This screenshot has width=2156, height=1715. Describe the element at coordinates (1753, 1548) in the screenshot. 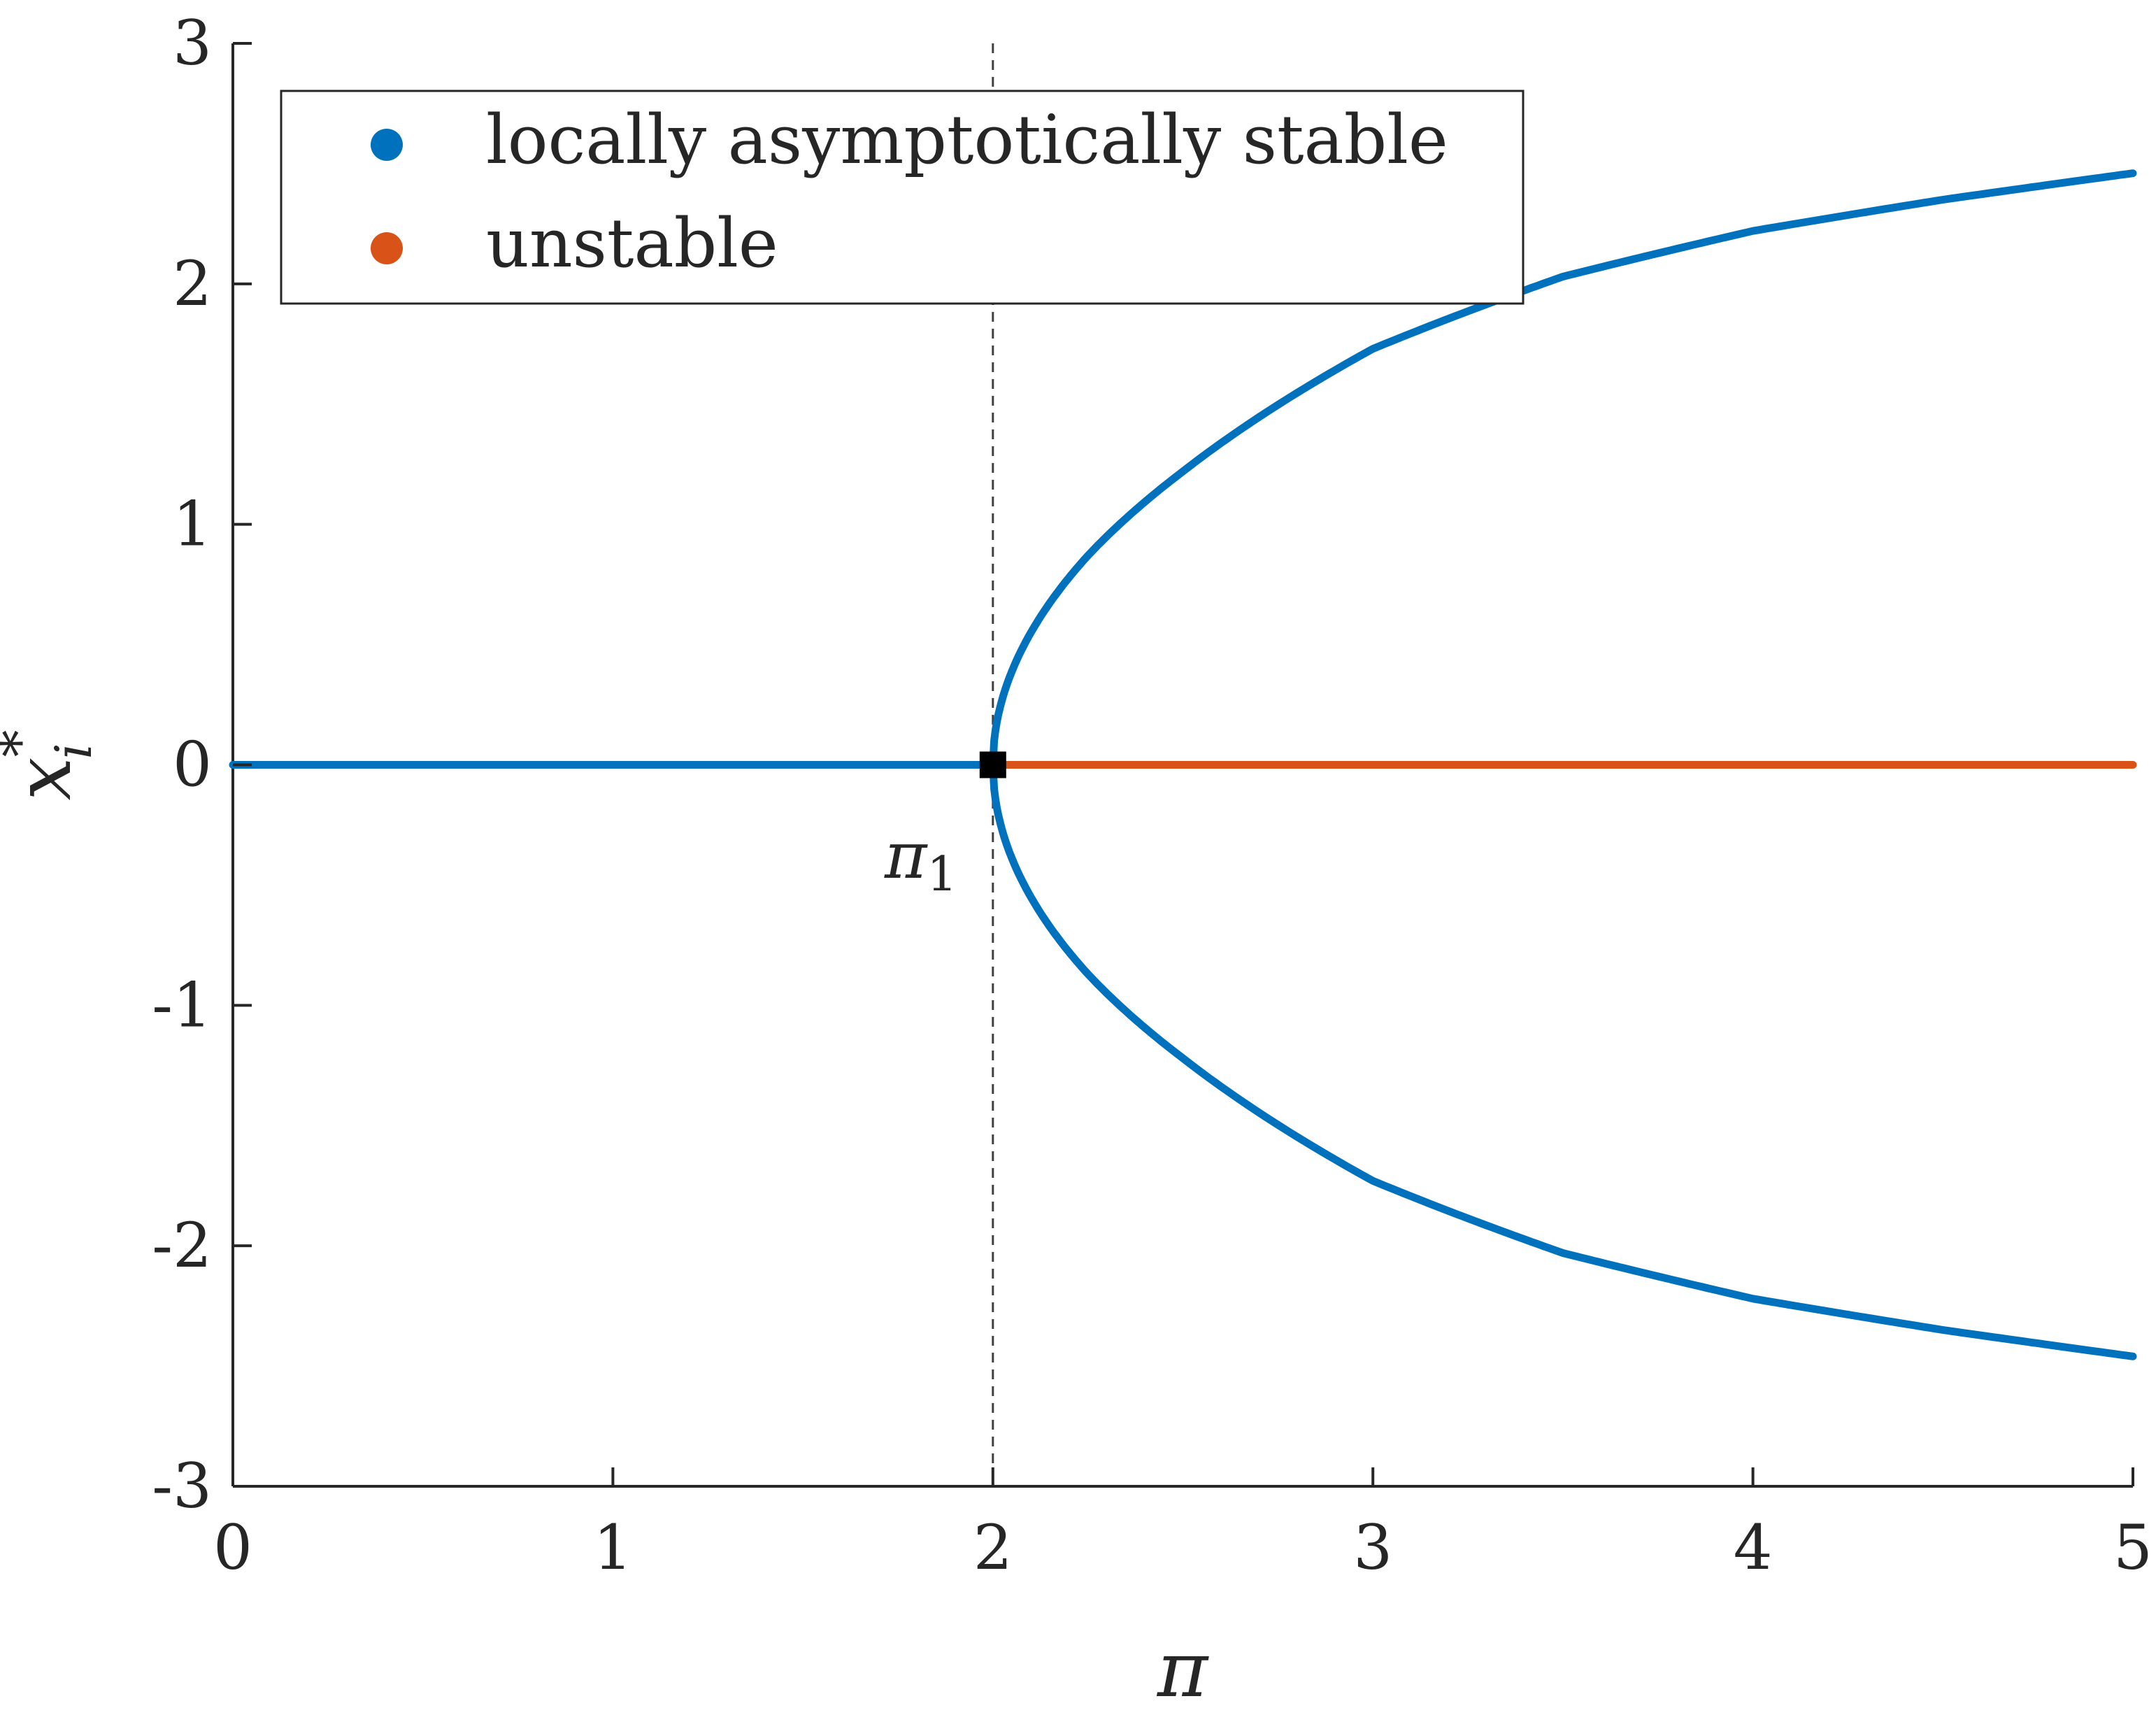

I see `x-tick-label: 4` at that location.